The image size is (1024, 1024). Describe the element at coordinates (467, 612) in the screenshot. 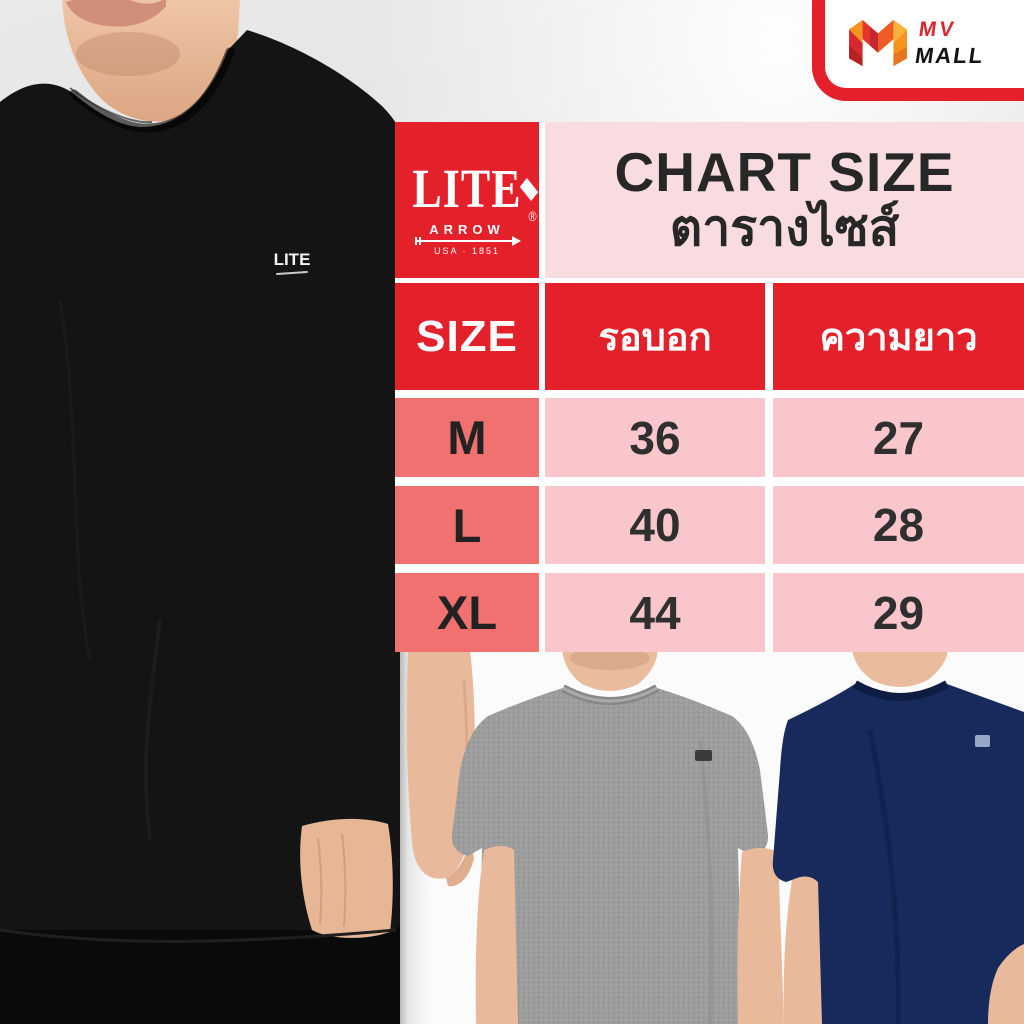

I see `size-cell-xl: XL` at that location.